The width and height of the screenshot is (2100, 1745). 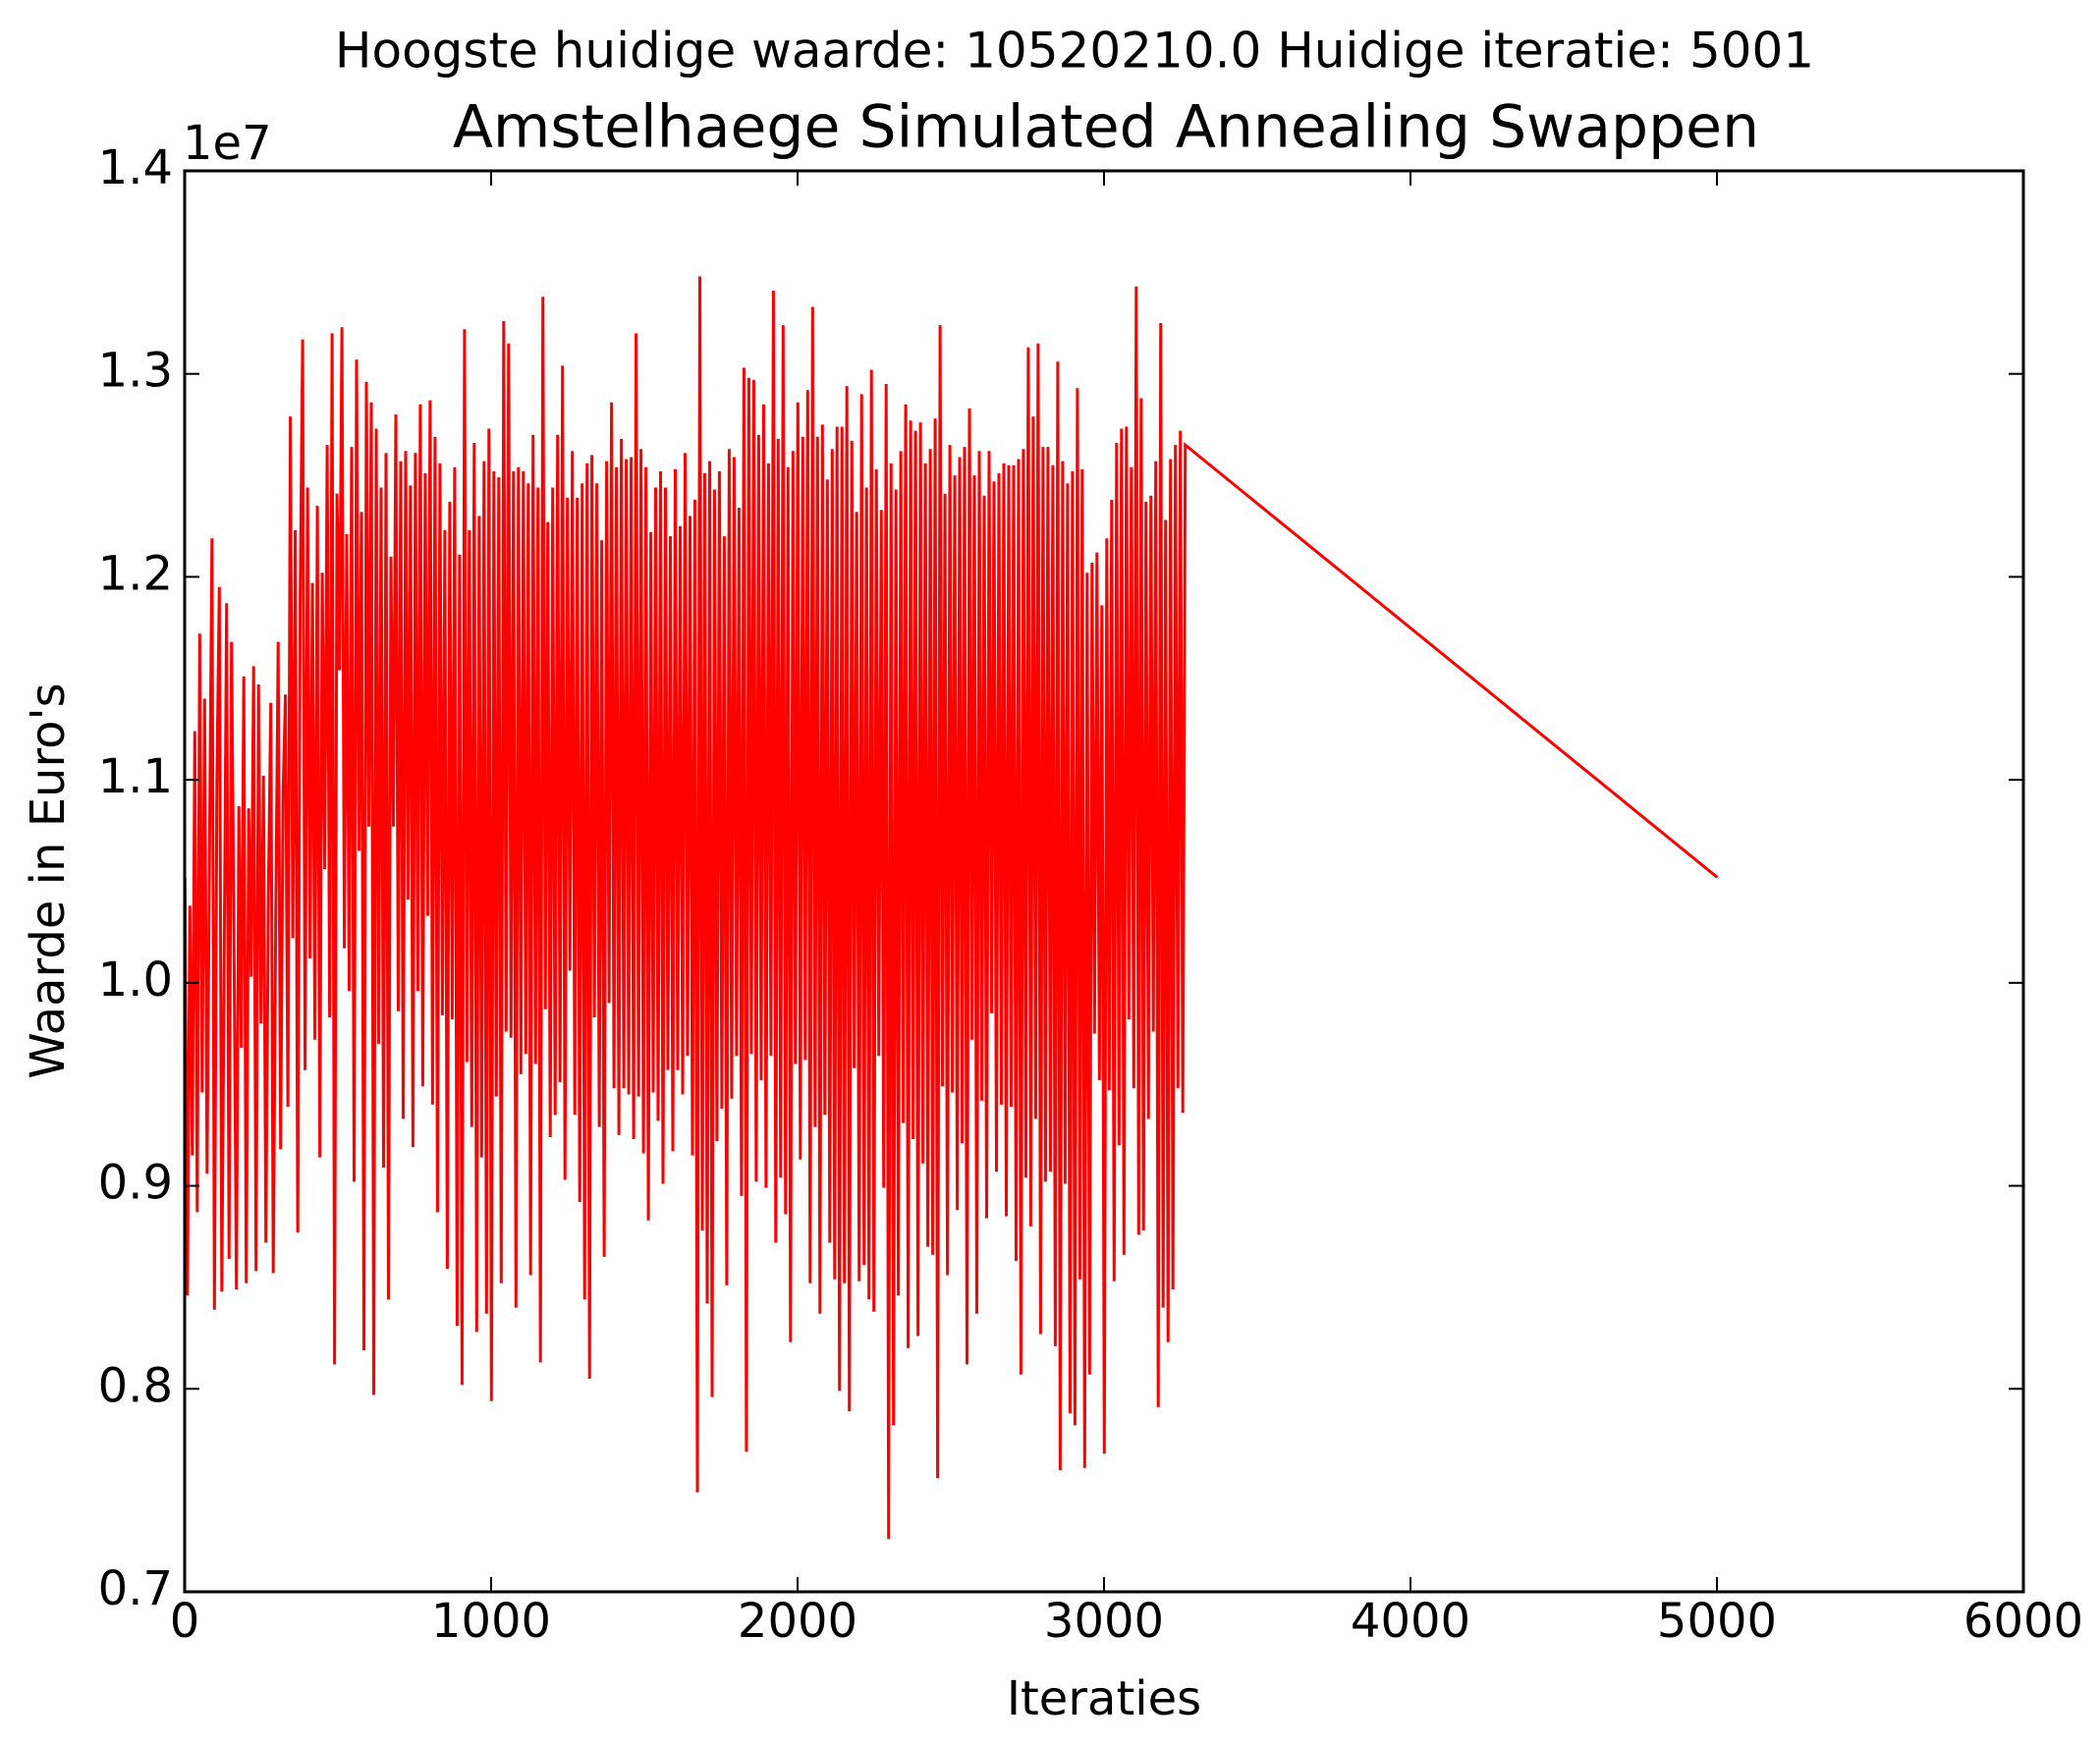 I want to click on x-tick-label: 3000, so click(x=1104, y=1621).